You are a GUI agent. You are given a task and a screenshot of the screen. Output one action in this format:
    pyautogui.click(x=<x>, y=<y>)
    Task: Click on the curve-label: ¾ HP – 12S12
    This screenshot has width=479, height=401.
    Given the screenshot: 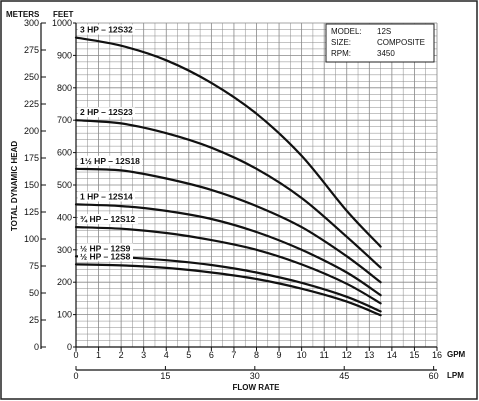 What is the action you would take?
    pyautogui.click(x=107, y=219)
    